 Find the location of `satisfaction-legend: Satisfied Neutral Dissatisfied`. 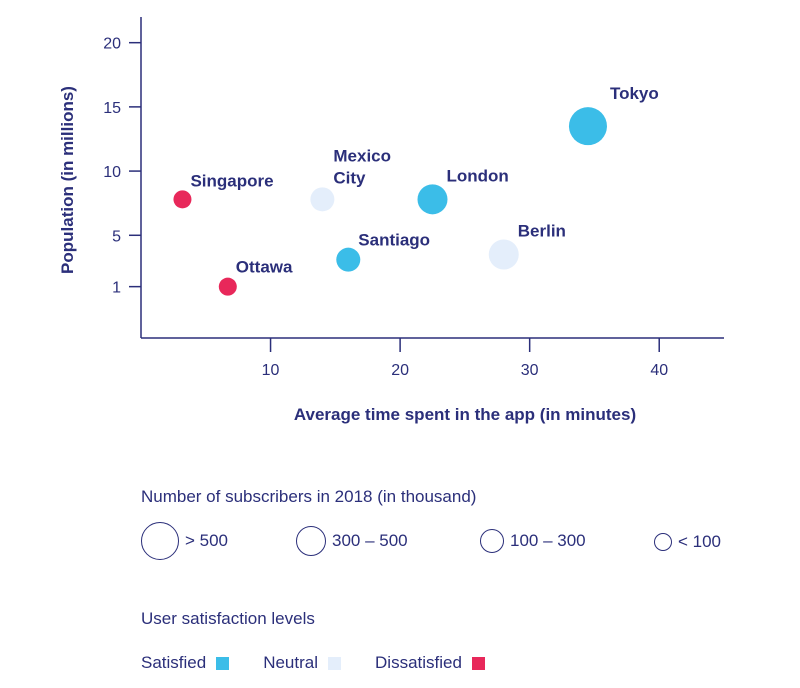

satisfaction-legend: Satisfied Neutral Dissatisfied is located at coordinates (330, 663).